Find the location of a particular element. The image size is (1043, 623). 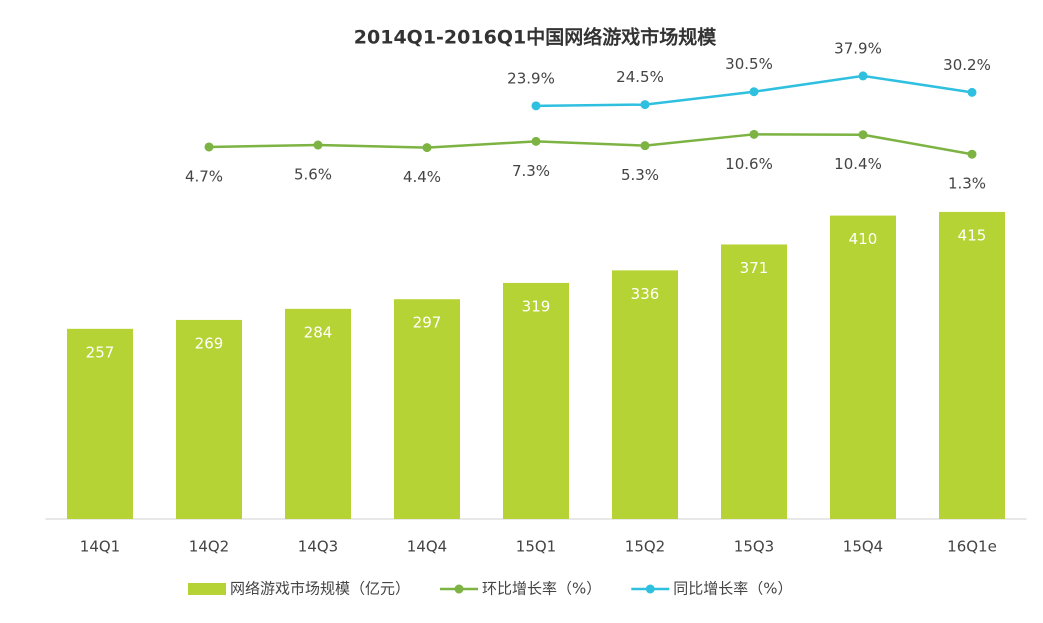

legend-label: 环比增长率（%） is located at coordinates (541, 589).